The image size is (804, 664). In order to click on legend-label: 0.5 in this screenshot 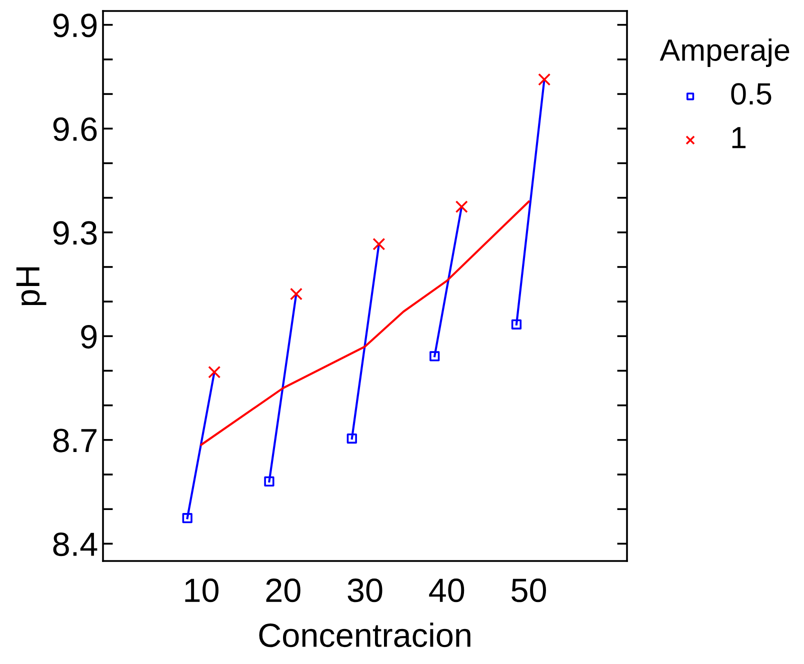, I will do `click(751, 94)`.